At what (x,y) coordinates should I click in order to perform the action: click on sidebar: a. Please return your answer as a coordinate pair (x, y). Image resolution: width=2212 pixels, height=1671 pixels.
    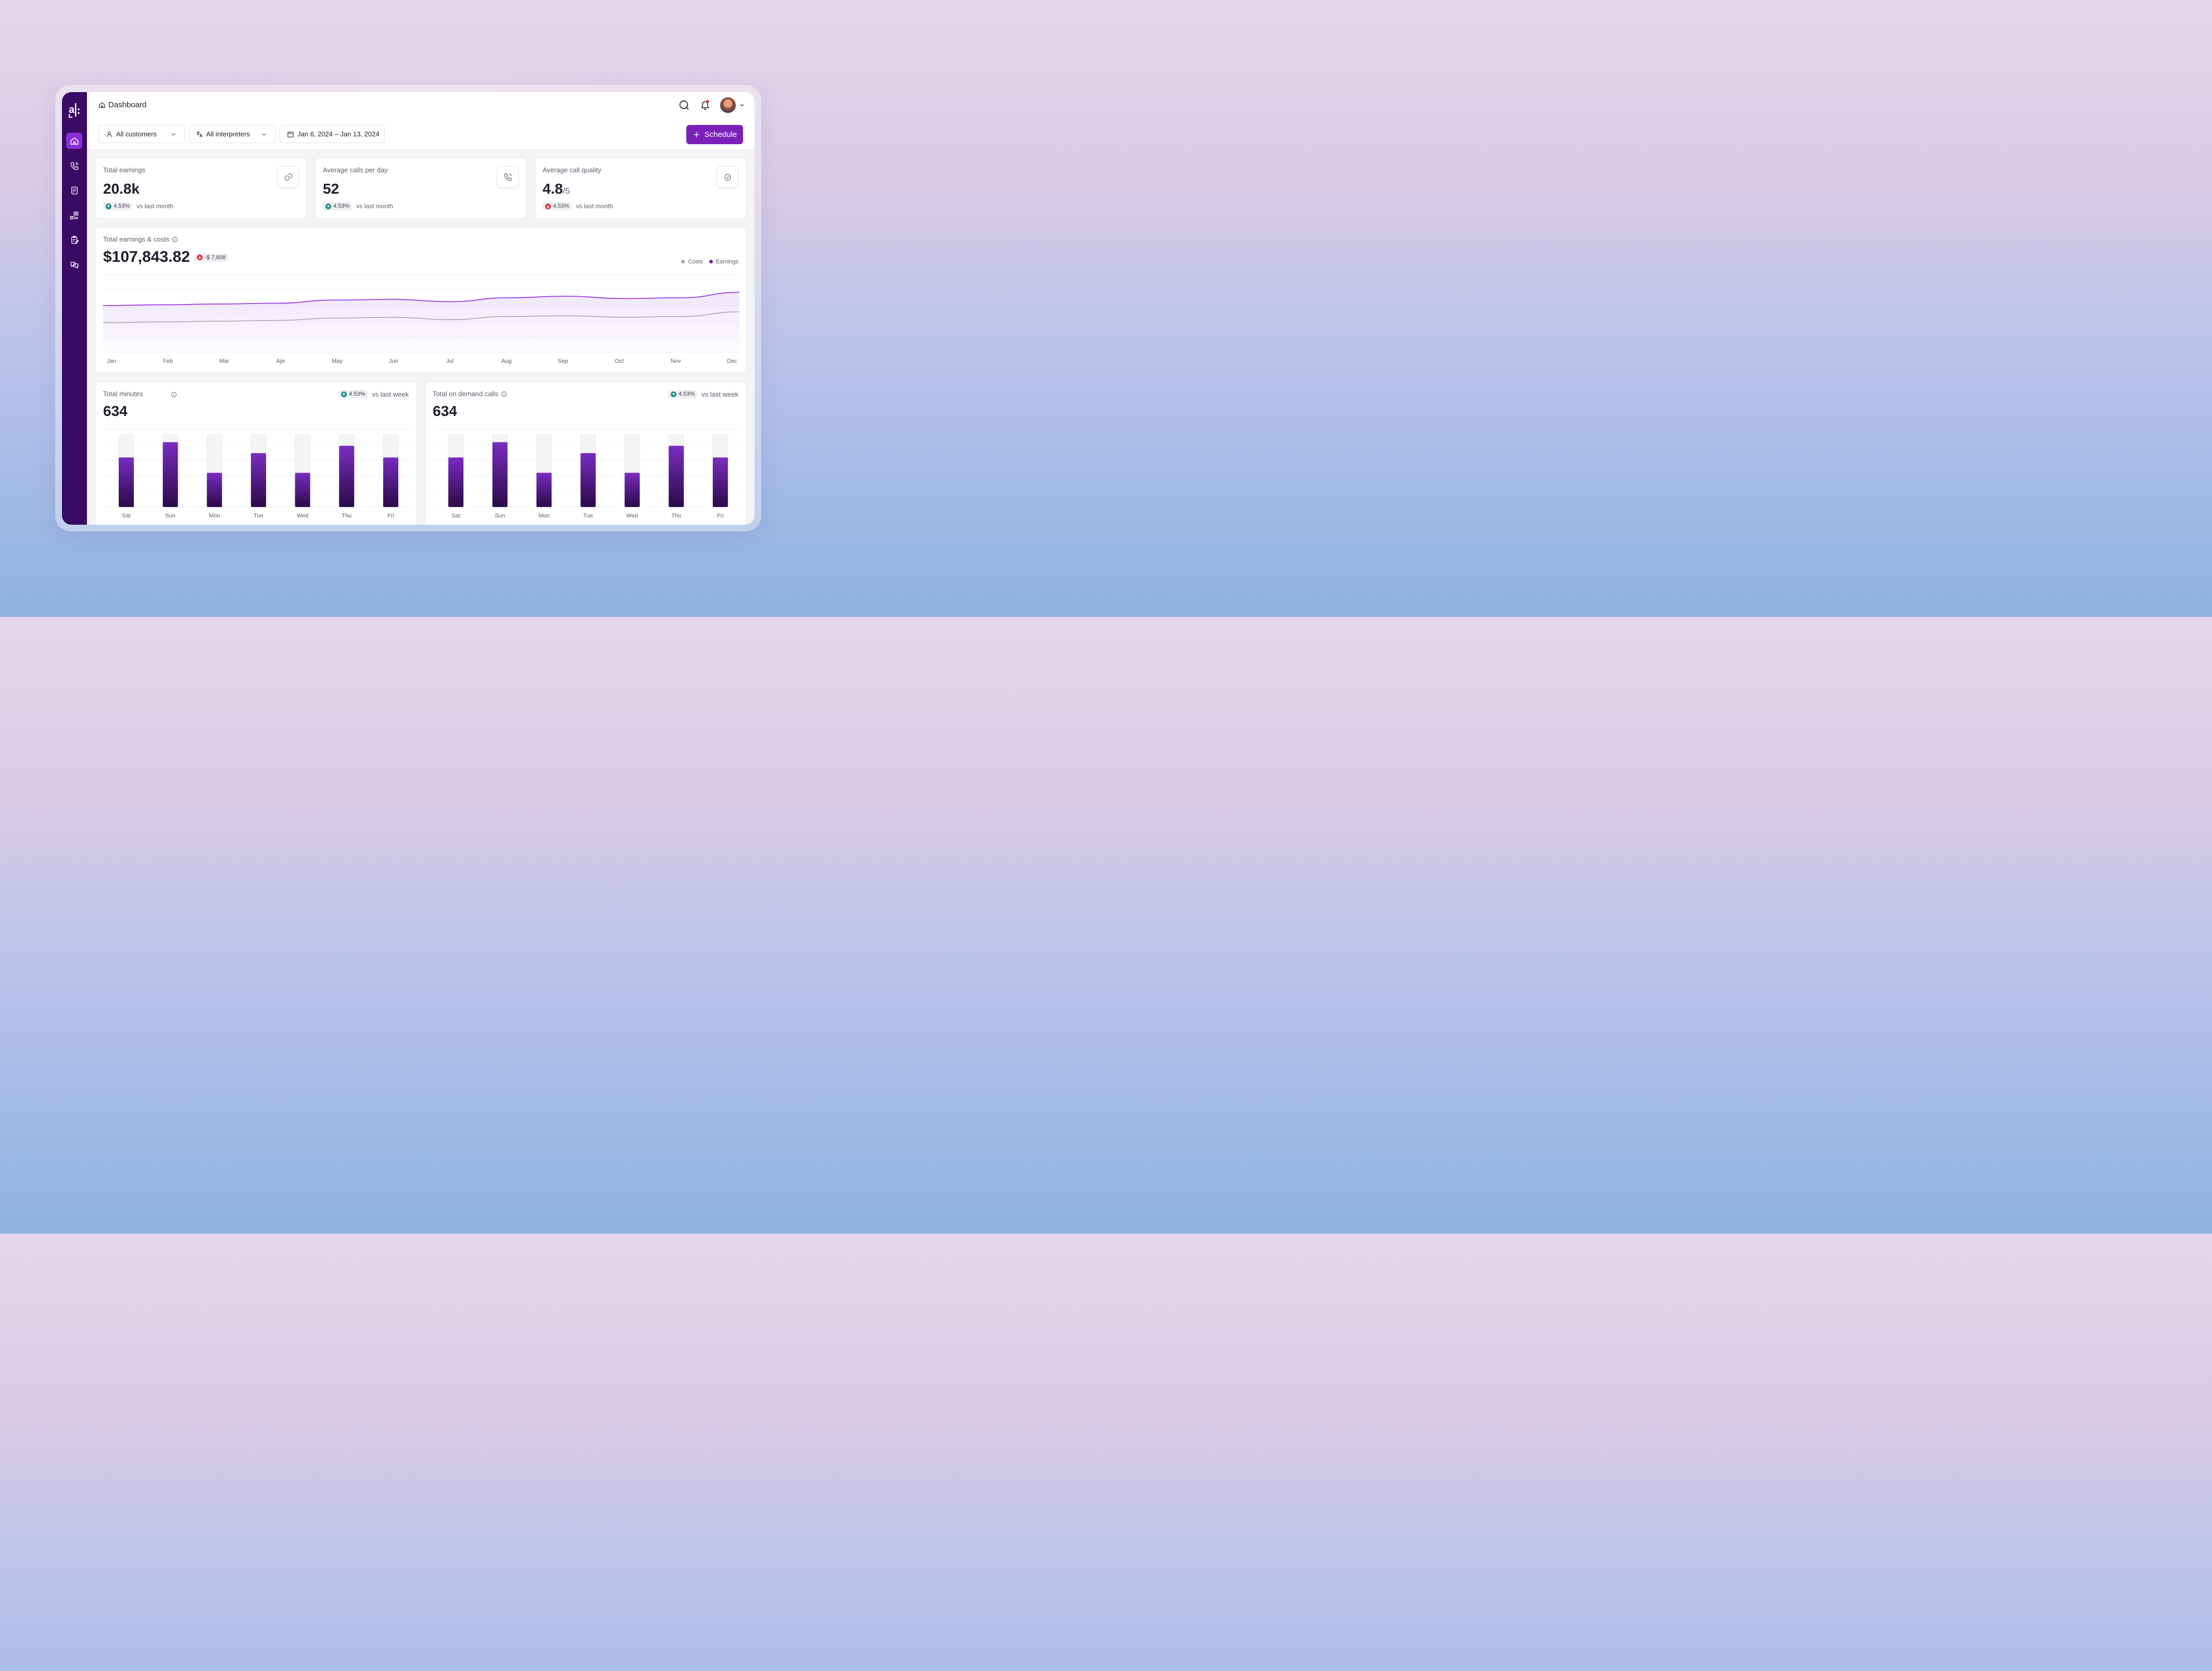
    Looking at the image, I should click on (74, 308).